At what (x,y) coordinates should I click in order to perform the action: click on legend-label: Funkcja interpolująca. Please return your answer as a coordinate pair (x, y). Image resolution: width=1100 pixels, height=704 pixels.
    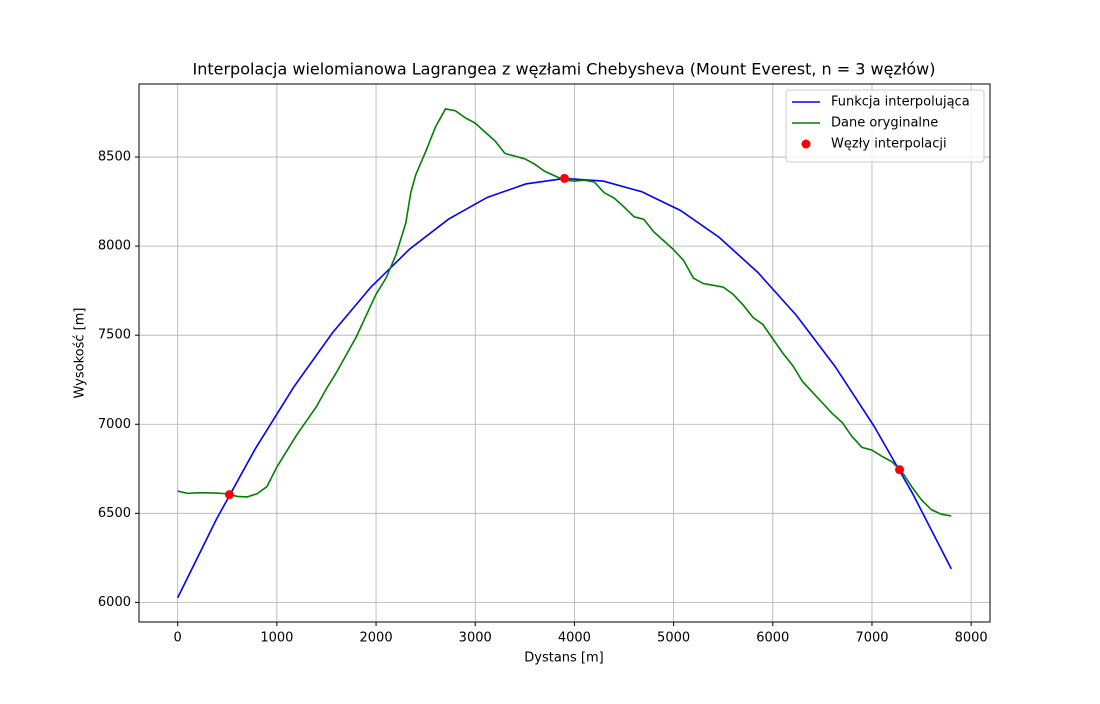
    Looking at the image, I should click on (900, 102).